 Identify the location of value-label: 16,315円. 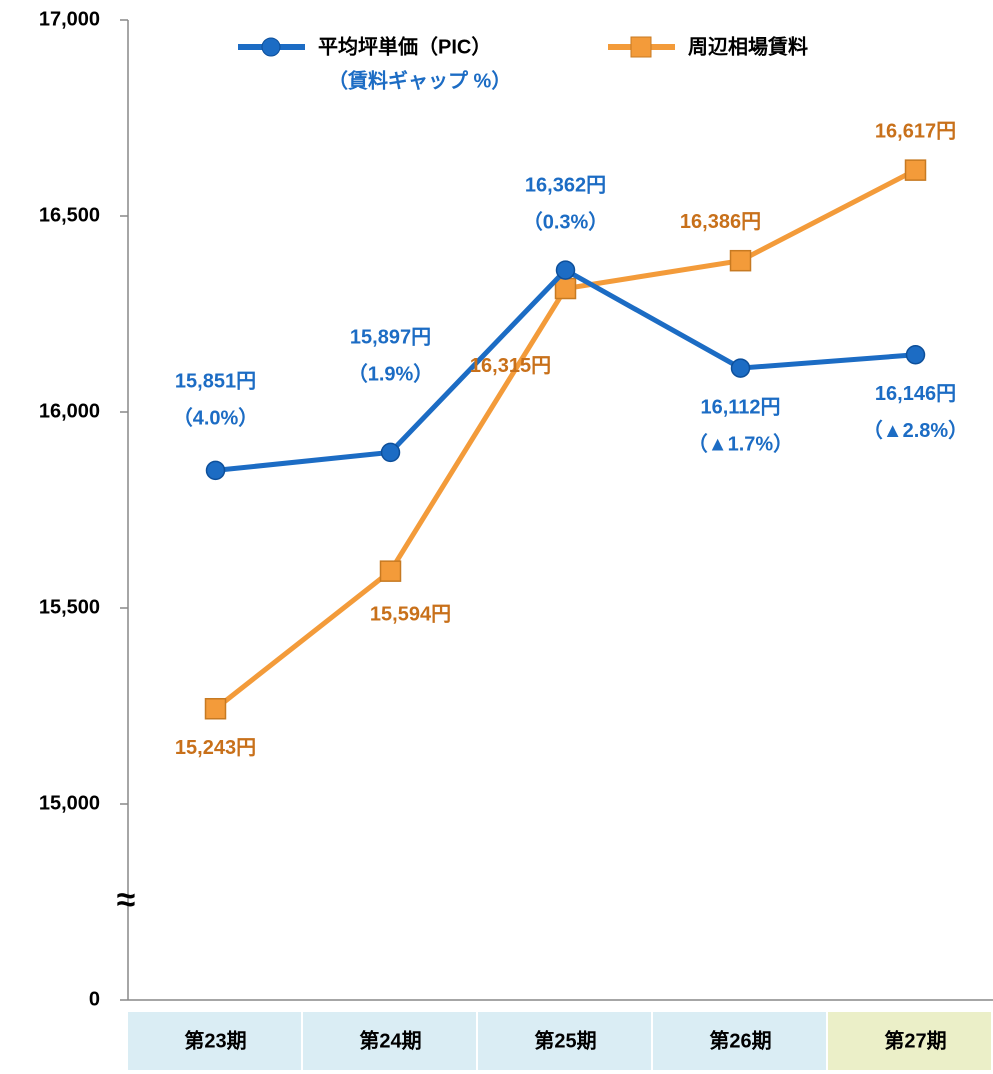
(510, 366).